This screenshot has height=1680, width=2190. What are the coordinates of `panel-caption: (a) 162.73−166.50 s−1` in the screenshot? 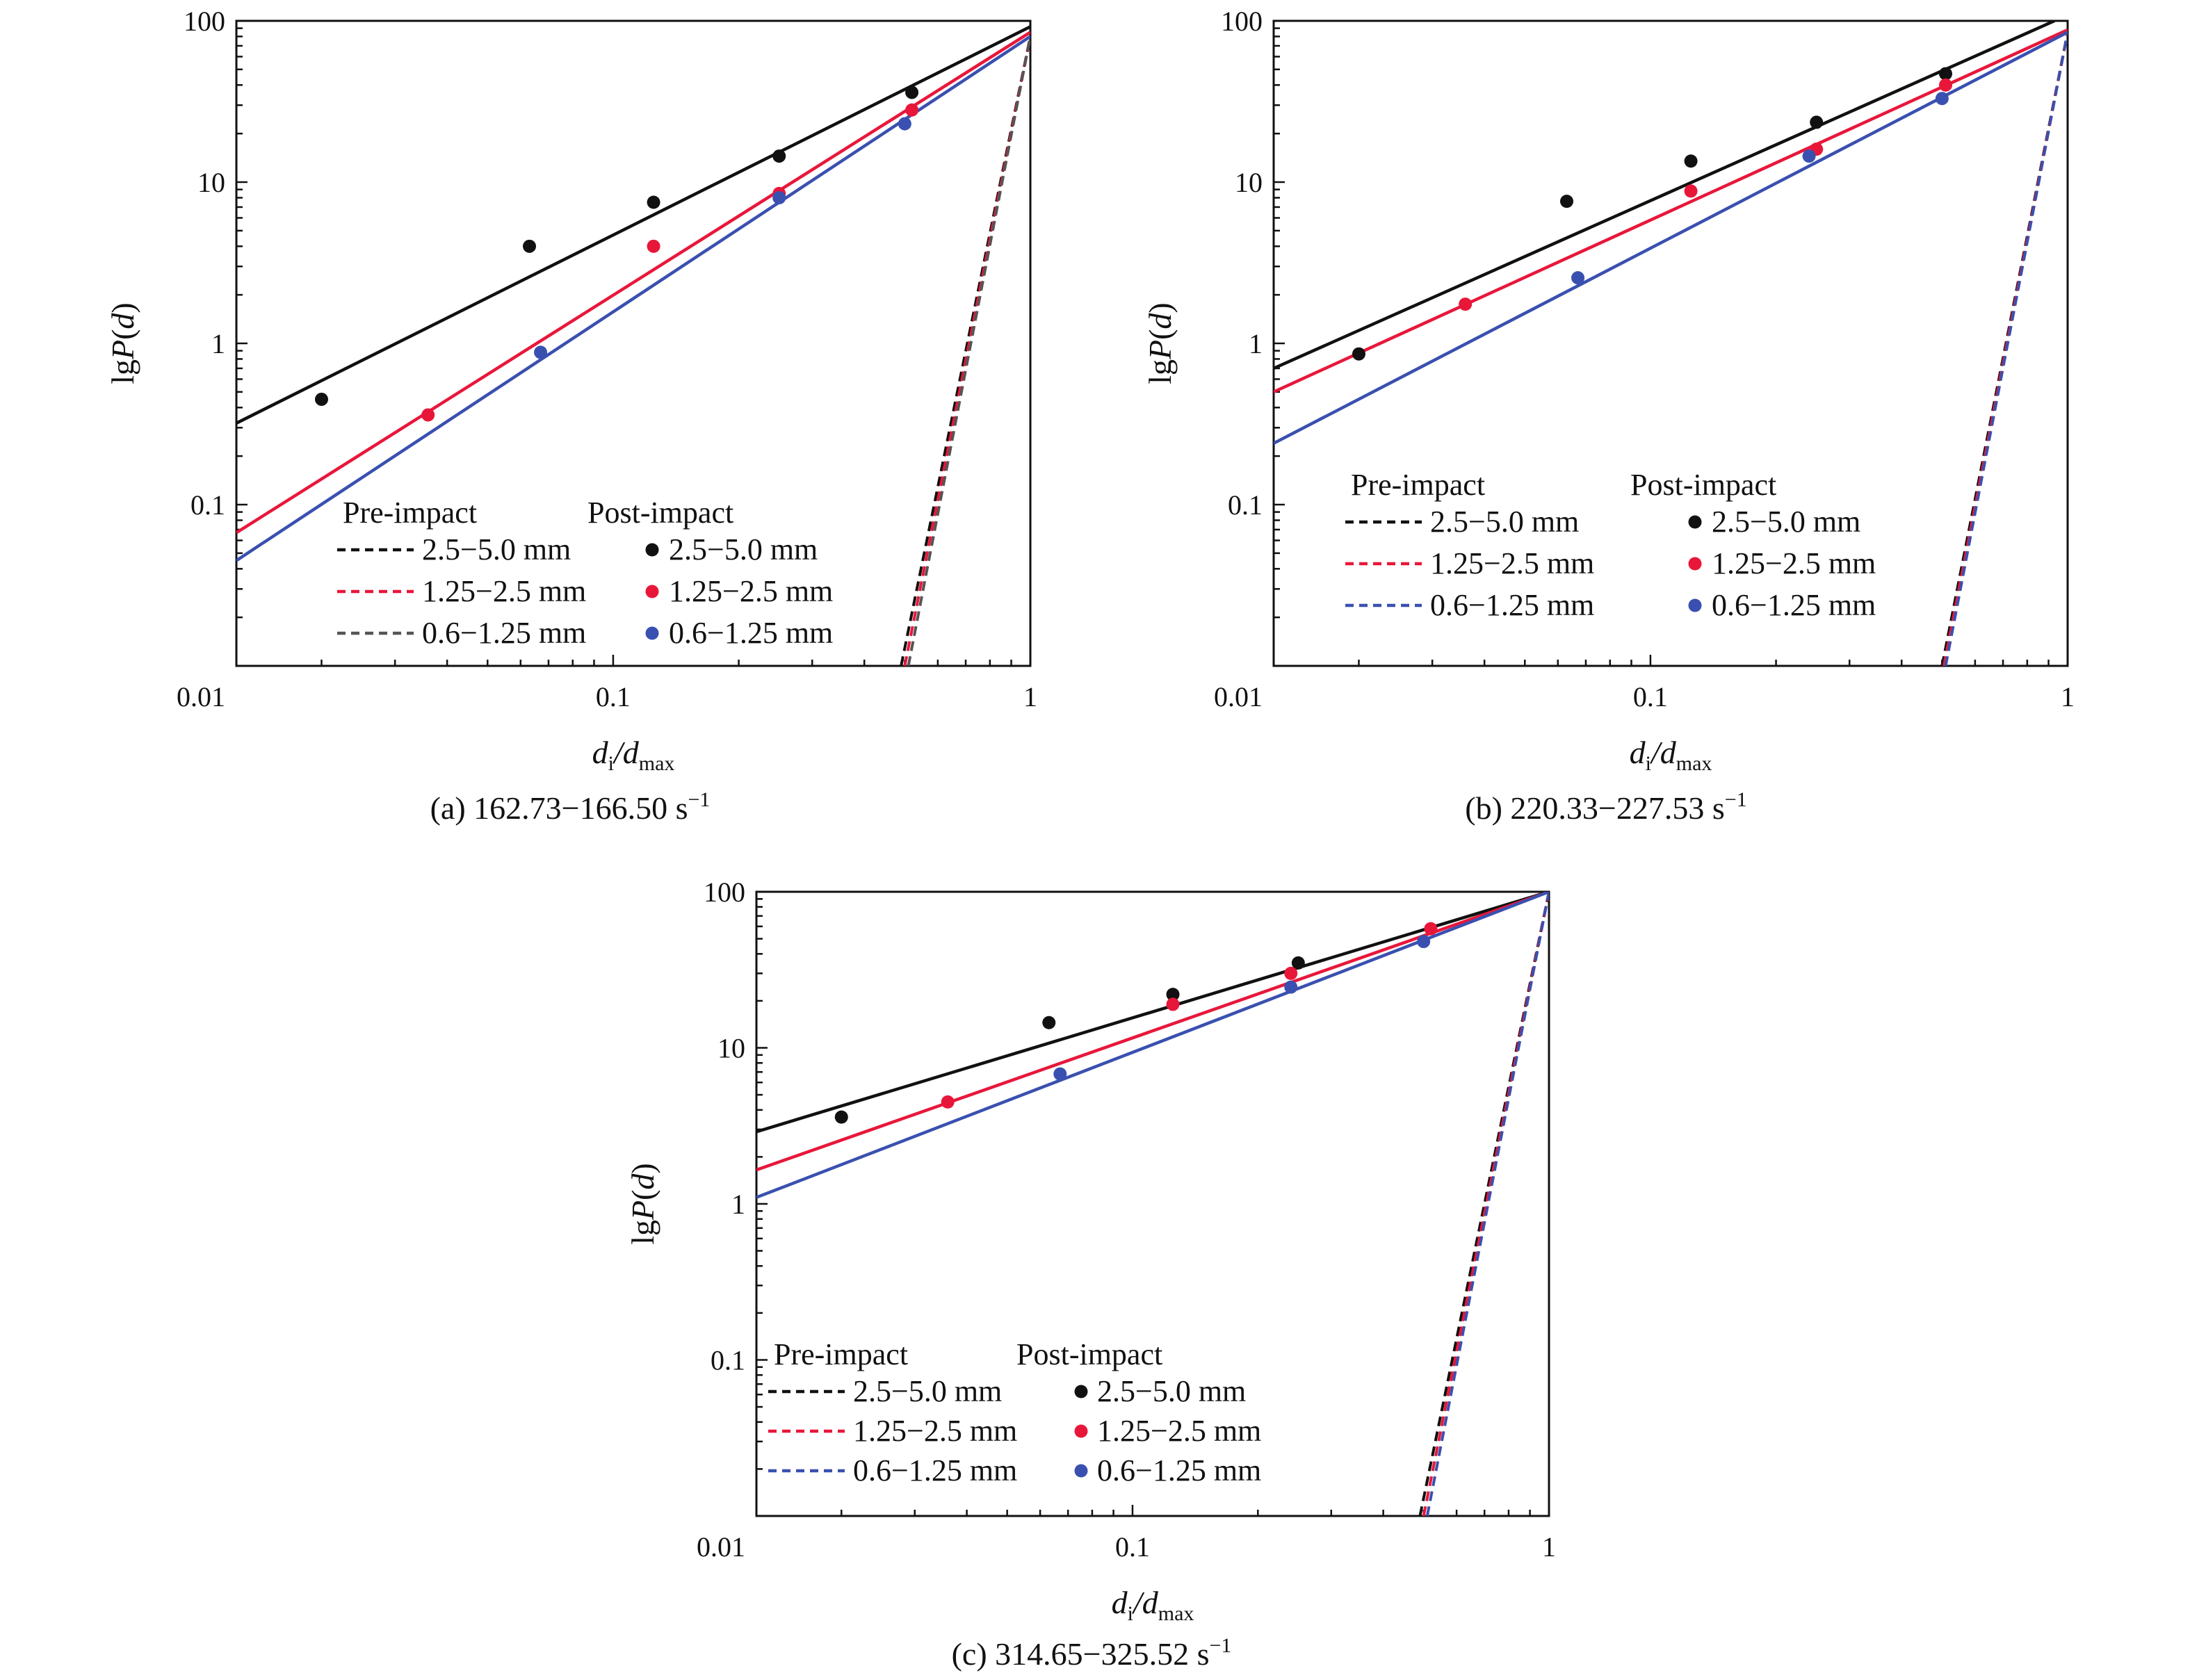 It's located at (570, 807).